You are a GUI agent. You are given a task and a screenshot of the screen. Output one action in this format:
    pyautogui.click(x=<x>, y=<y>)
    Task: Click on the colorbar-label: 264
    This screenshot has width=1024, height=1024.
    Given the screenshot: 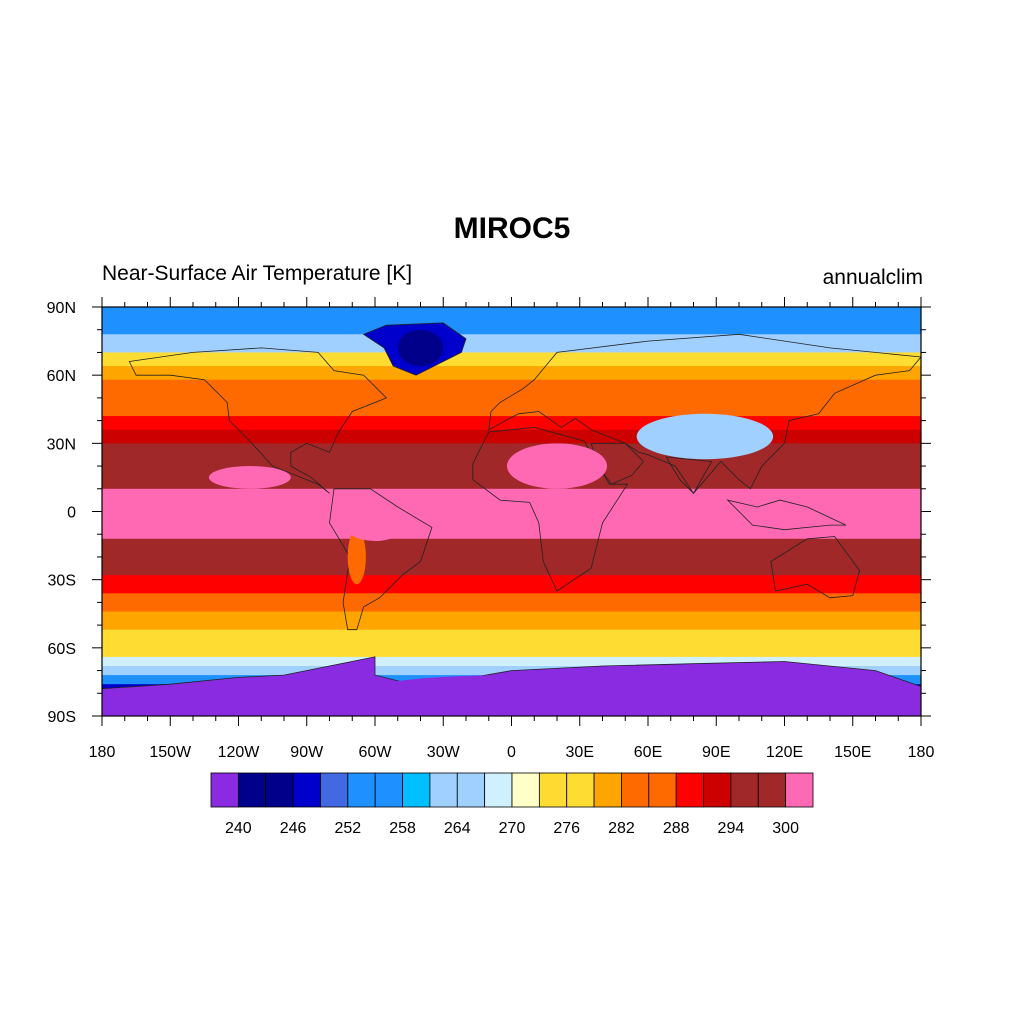 What is the action you would take?
    pyautogui.click(x=457, y=828)
    